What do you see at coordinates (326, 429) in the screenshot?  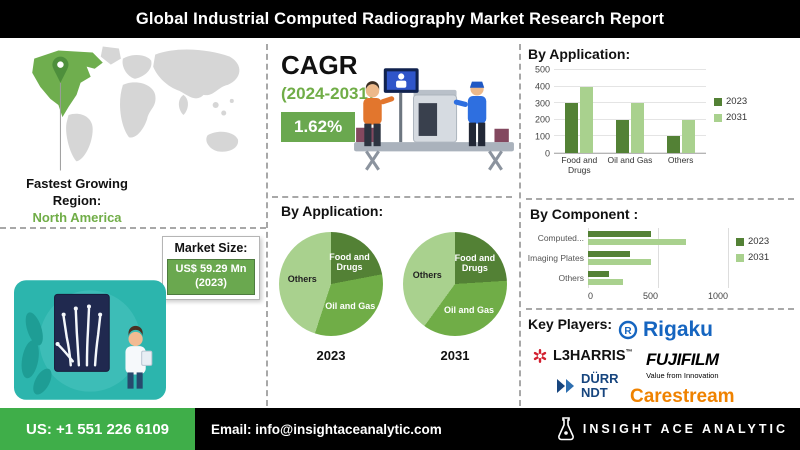 I see `email-text: Email: info@insightaceanalytic.com` at bounding box center [326, 429].